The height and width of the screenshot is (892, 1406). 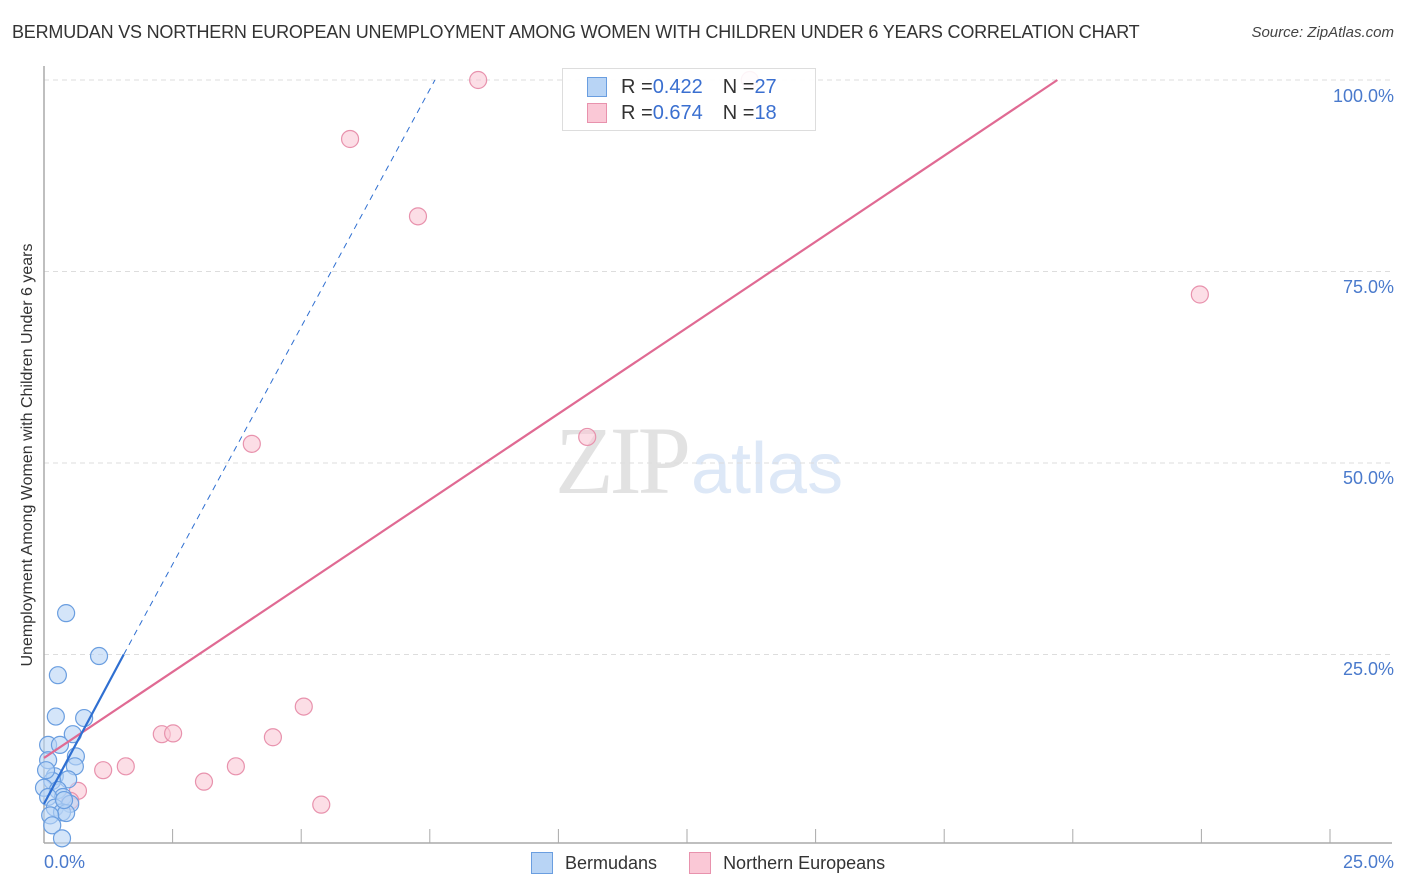 What do you see at coordinates (1363, 96) in the screenshot?
I see `y-tick-100: 100.0%` at bounding box center [1363, 96].